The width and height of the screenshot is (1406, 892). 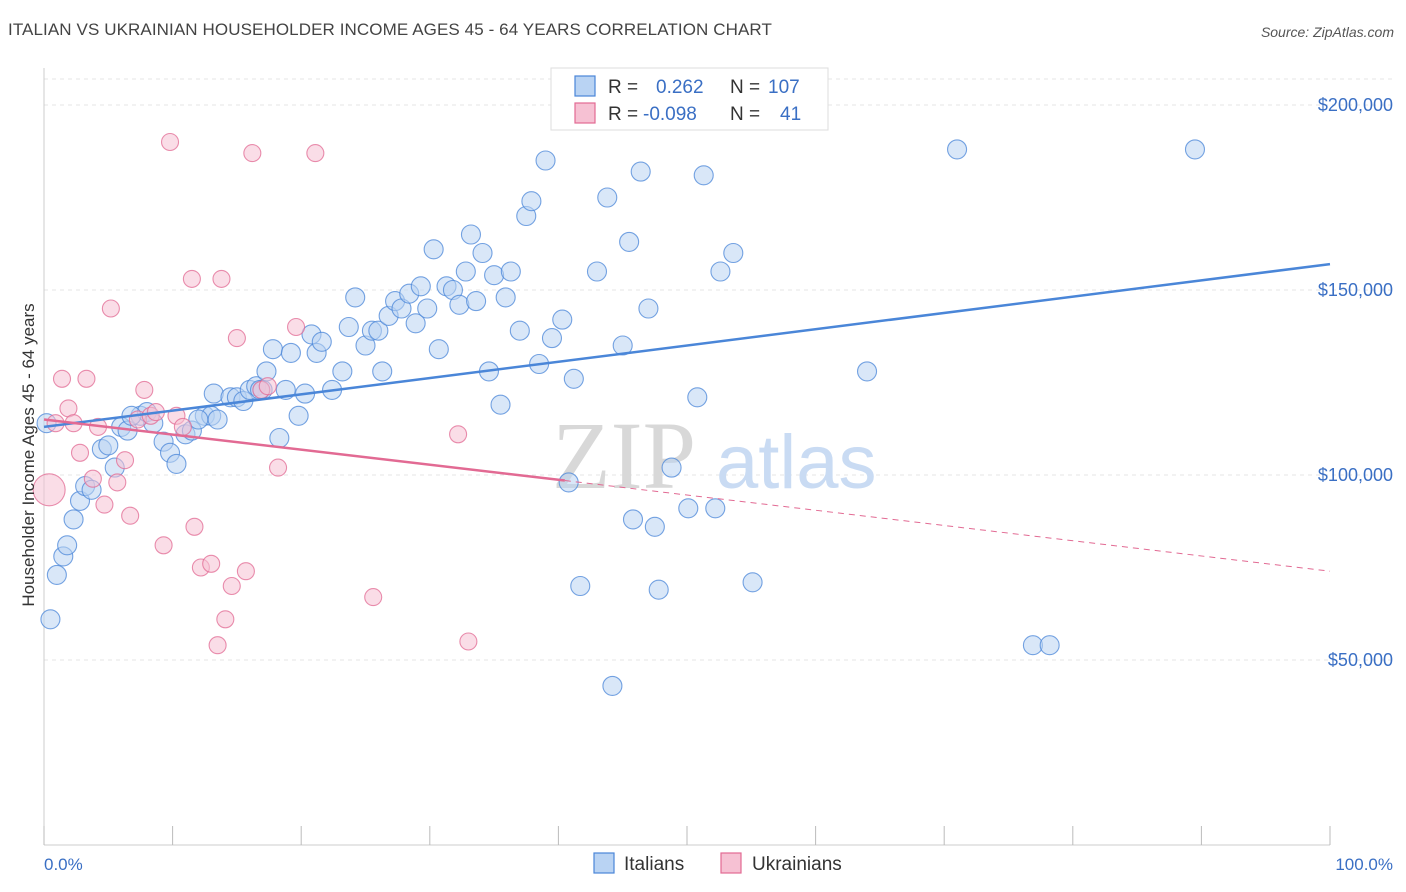 I want to click on ukrainians-trend-line, so click(x=304, y=450).